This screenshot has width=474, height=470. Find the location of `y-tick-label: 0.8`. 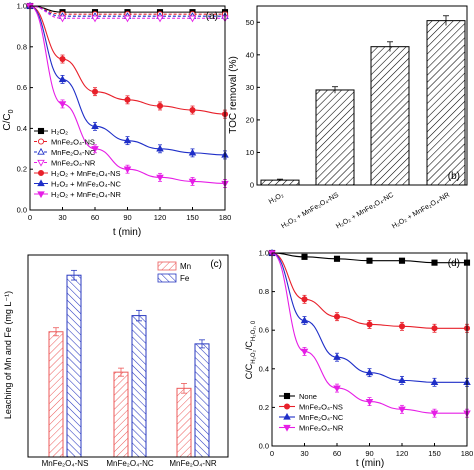

y-tick-label: 0.8 is located at coordinates (264, 291).